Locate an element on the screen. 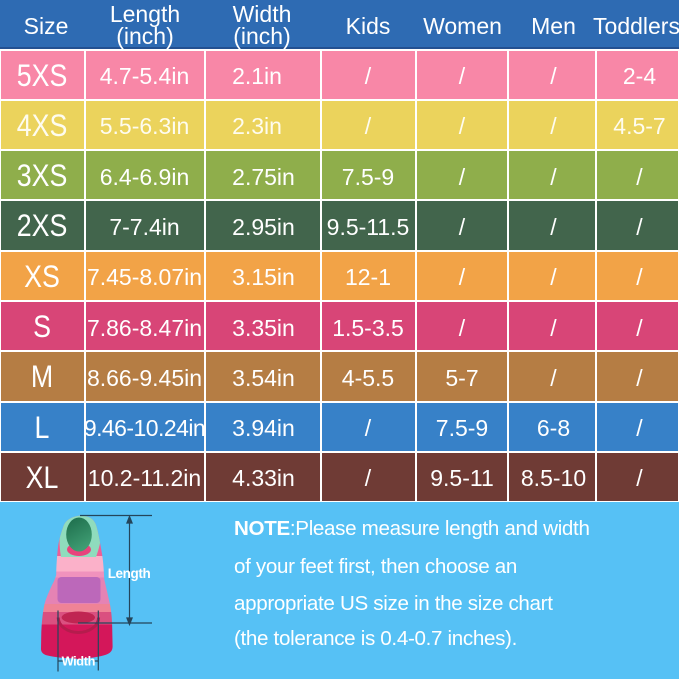 Image resolution: width=679 pixels, height=679 pixels. svg-text: Length is located at coordinates (129, 573).